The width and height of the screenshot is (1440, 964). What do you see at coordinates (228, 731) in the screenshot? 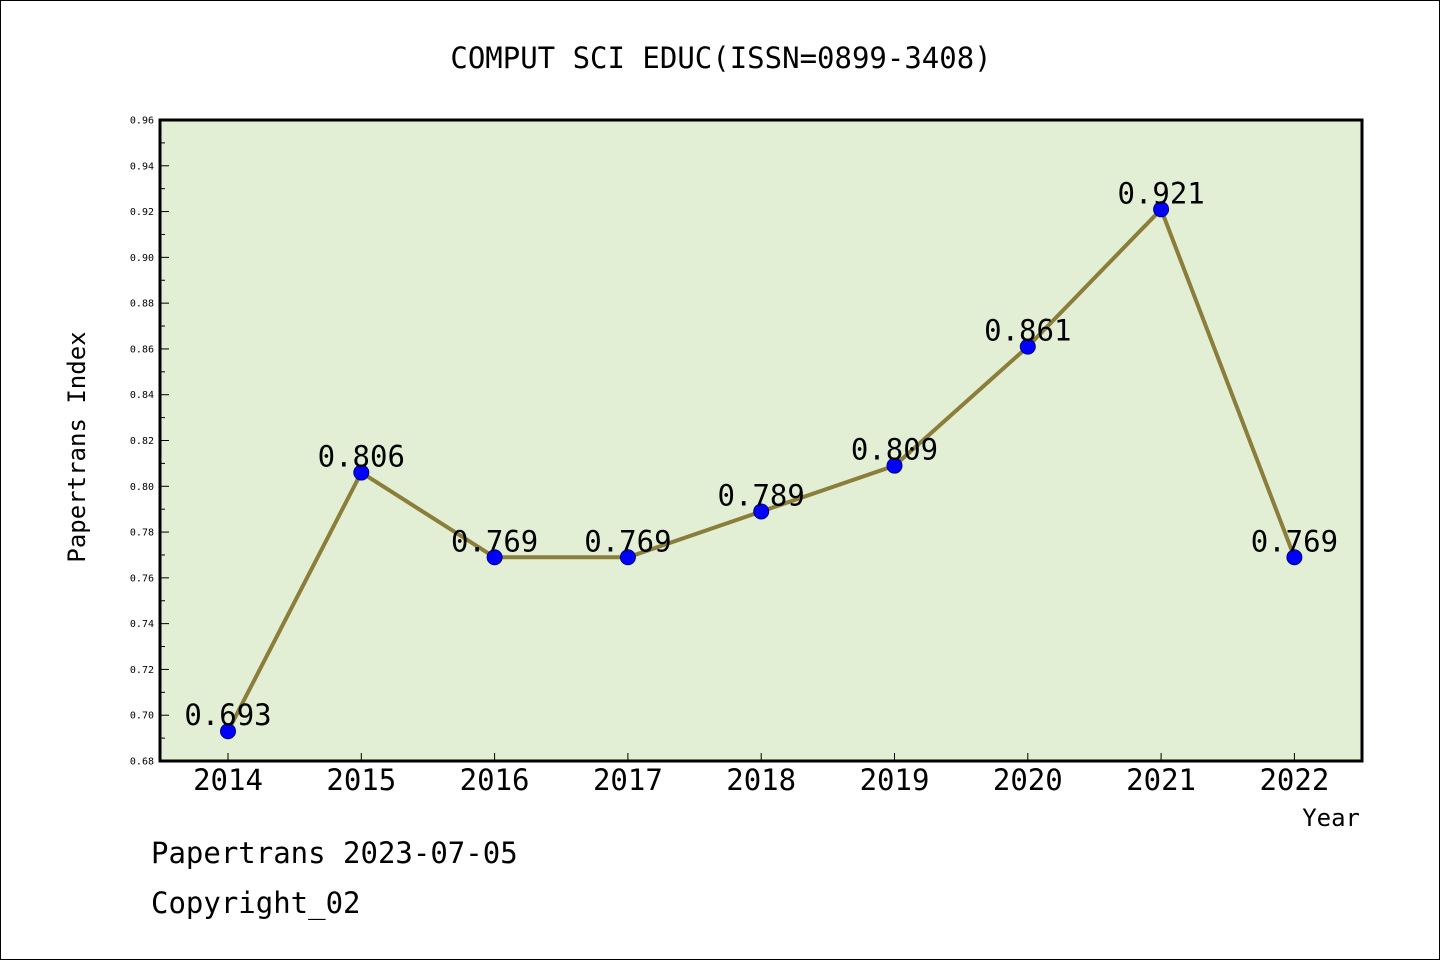
I see `data-point-2014` at bounding box center [228, 731].